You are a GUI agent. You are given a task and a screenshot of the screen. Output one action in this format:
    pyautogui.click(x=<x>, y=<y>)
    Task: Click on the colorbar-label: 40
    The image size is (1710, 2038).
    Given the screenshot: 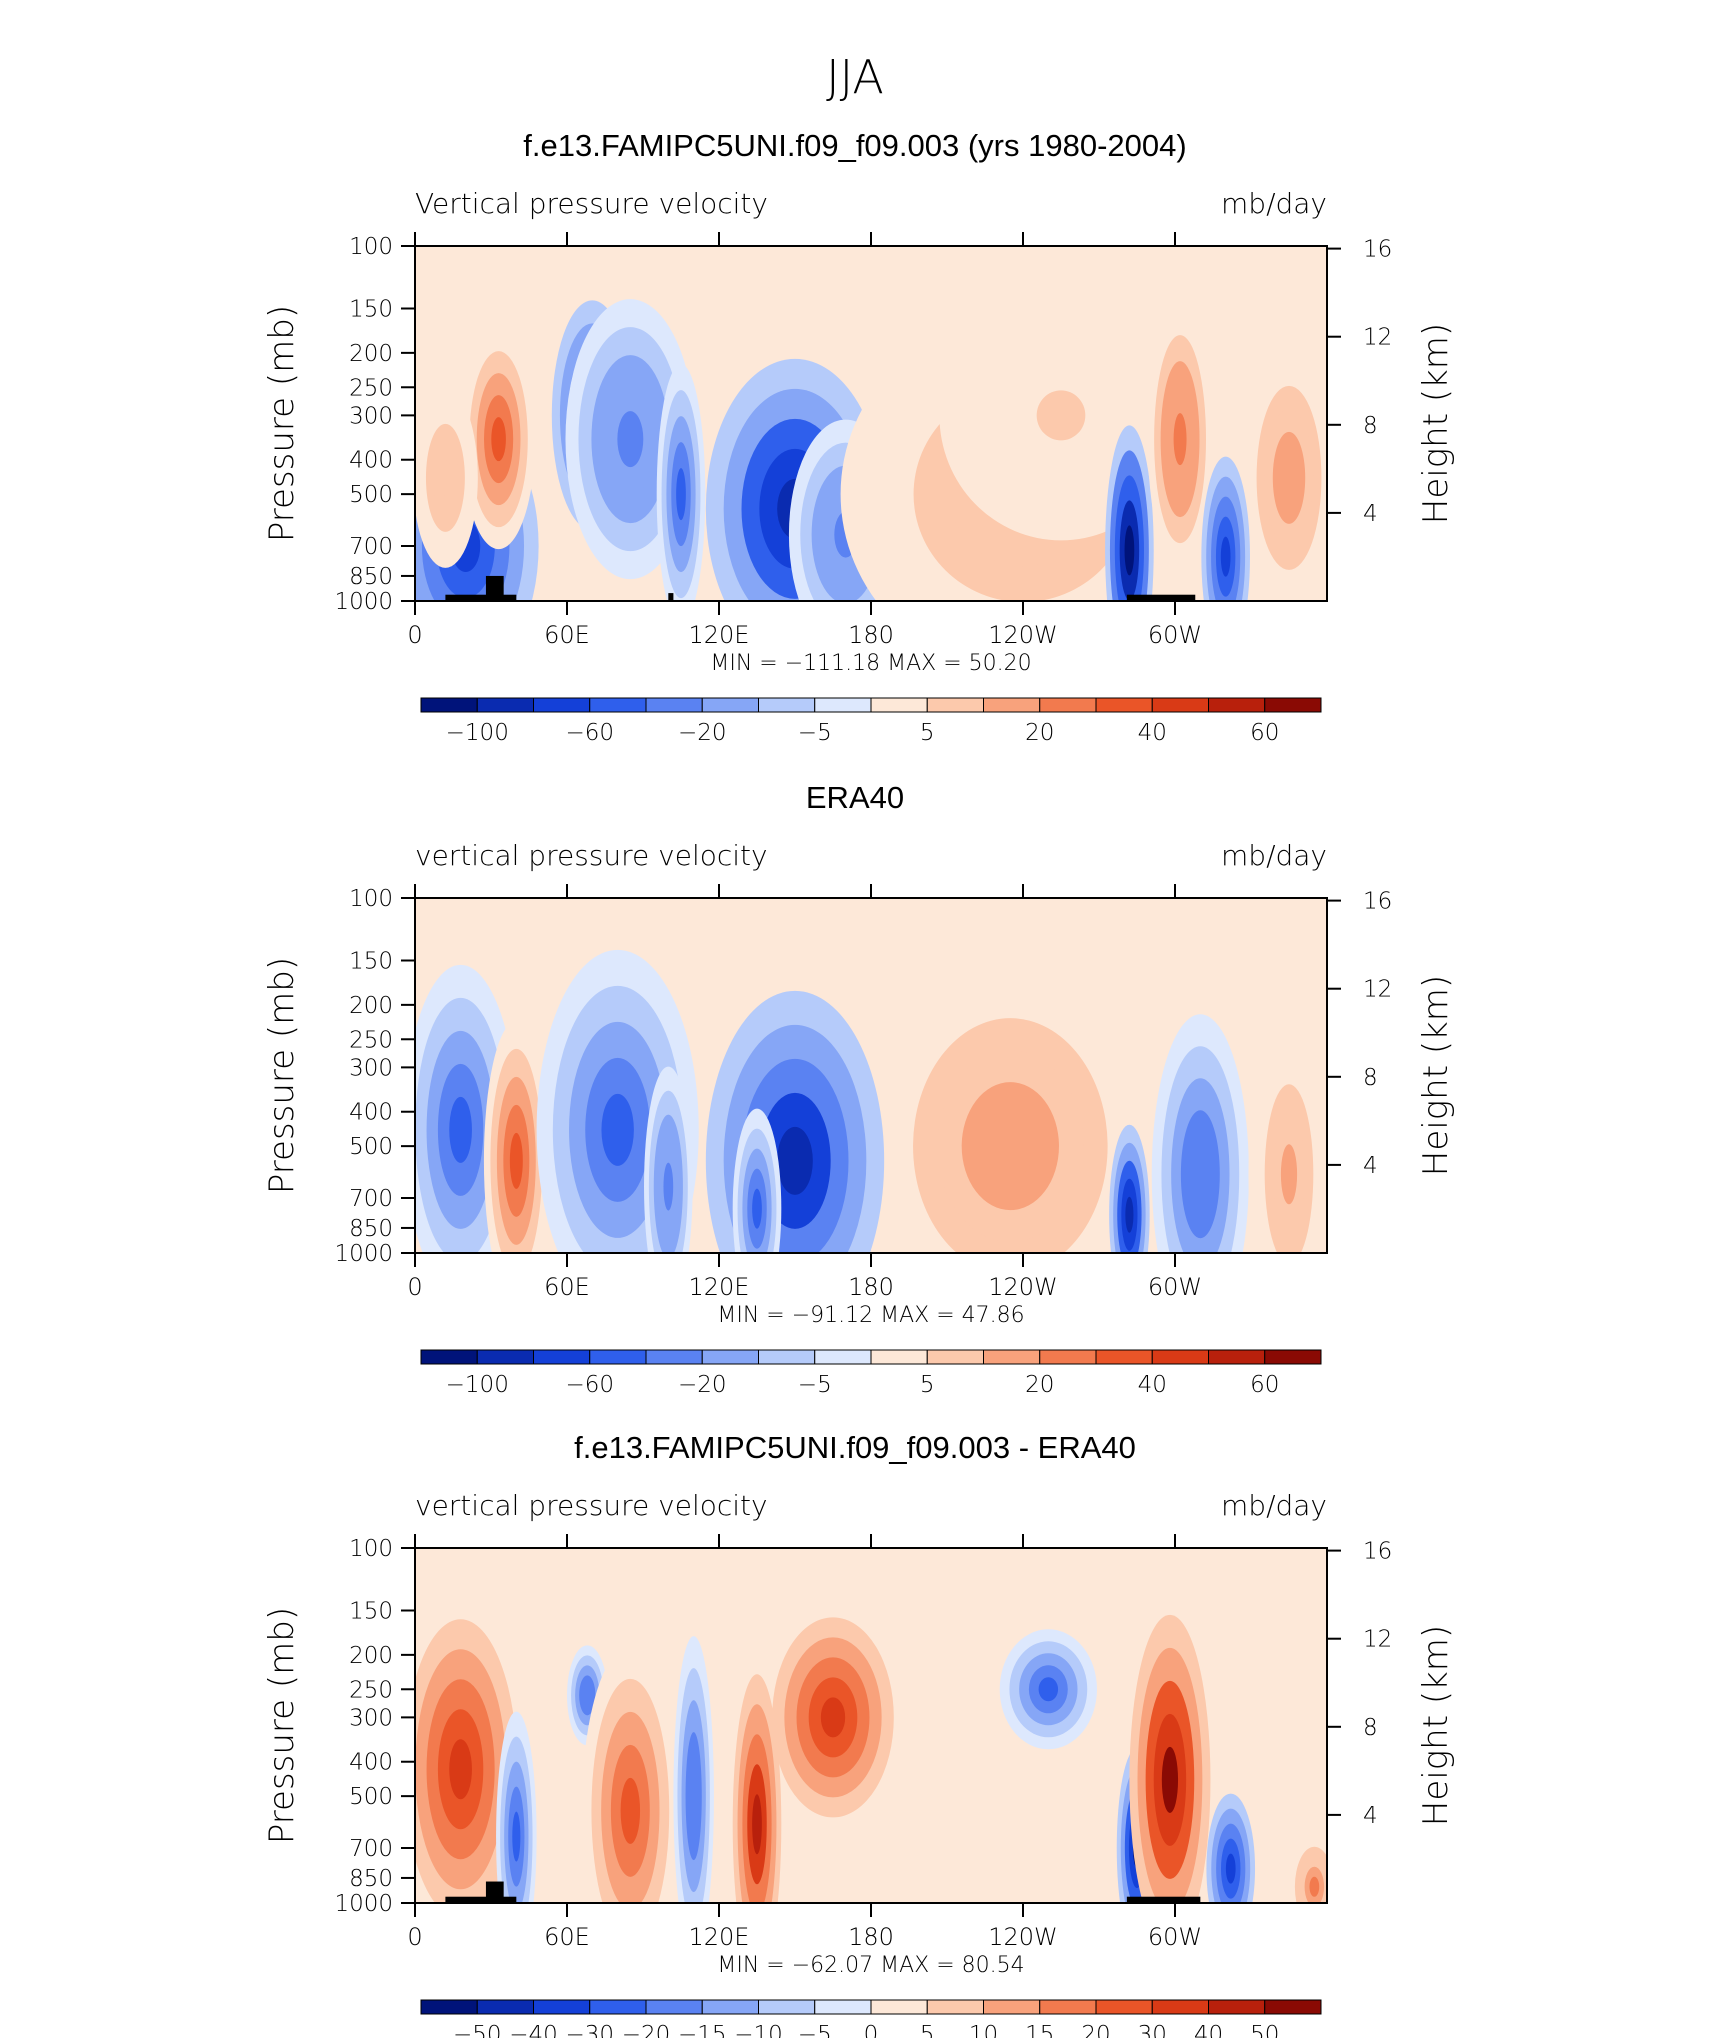 What is the action you would take?
    pyautogui.click(x=1152, y=733)
    